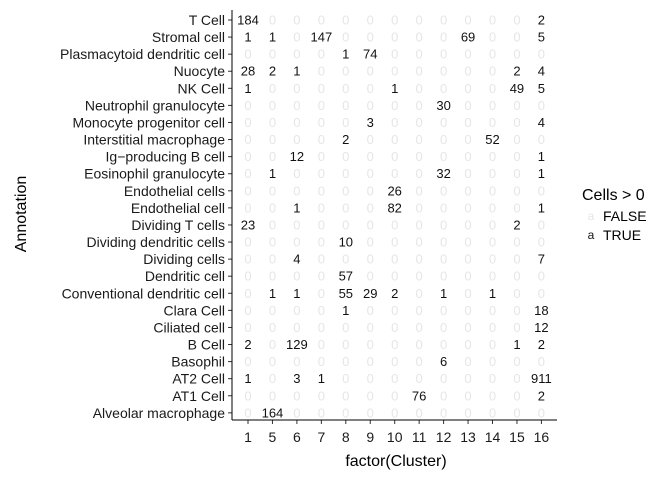 The height and width of the screenshot is (480, 672). What do you see at coordinates (321, 437) in the screenshot?
I see `x-tick-label: 7` at bounding box center [321, 437].